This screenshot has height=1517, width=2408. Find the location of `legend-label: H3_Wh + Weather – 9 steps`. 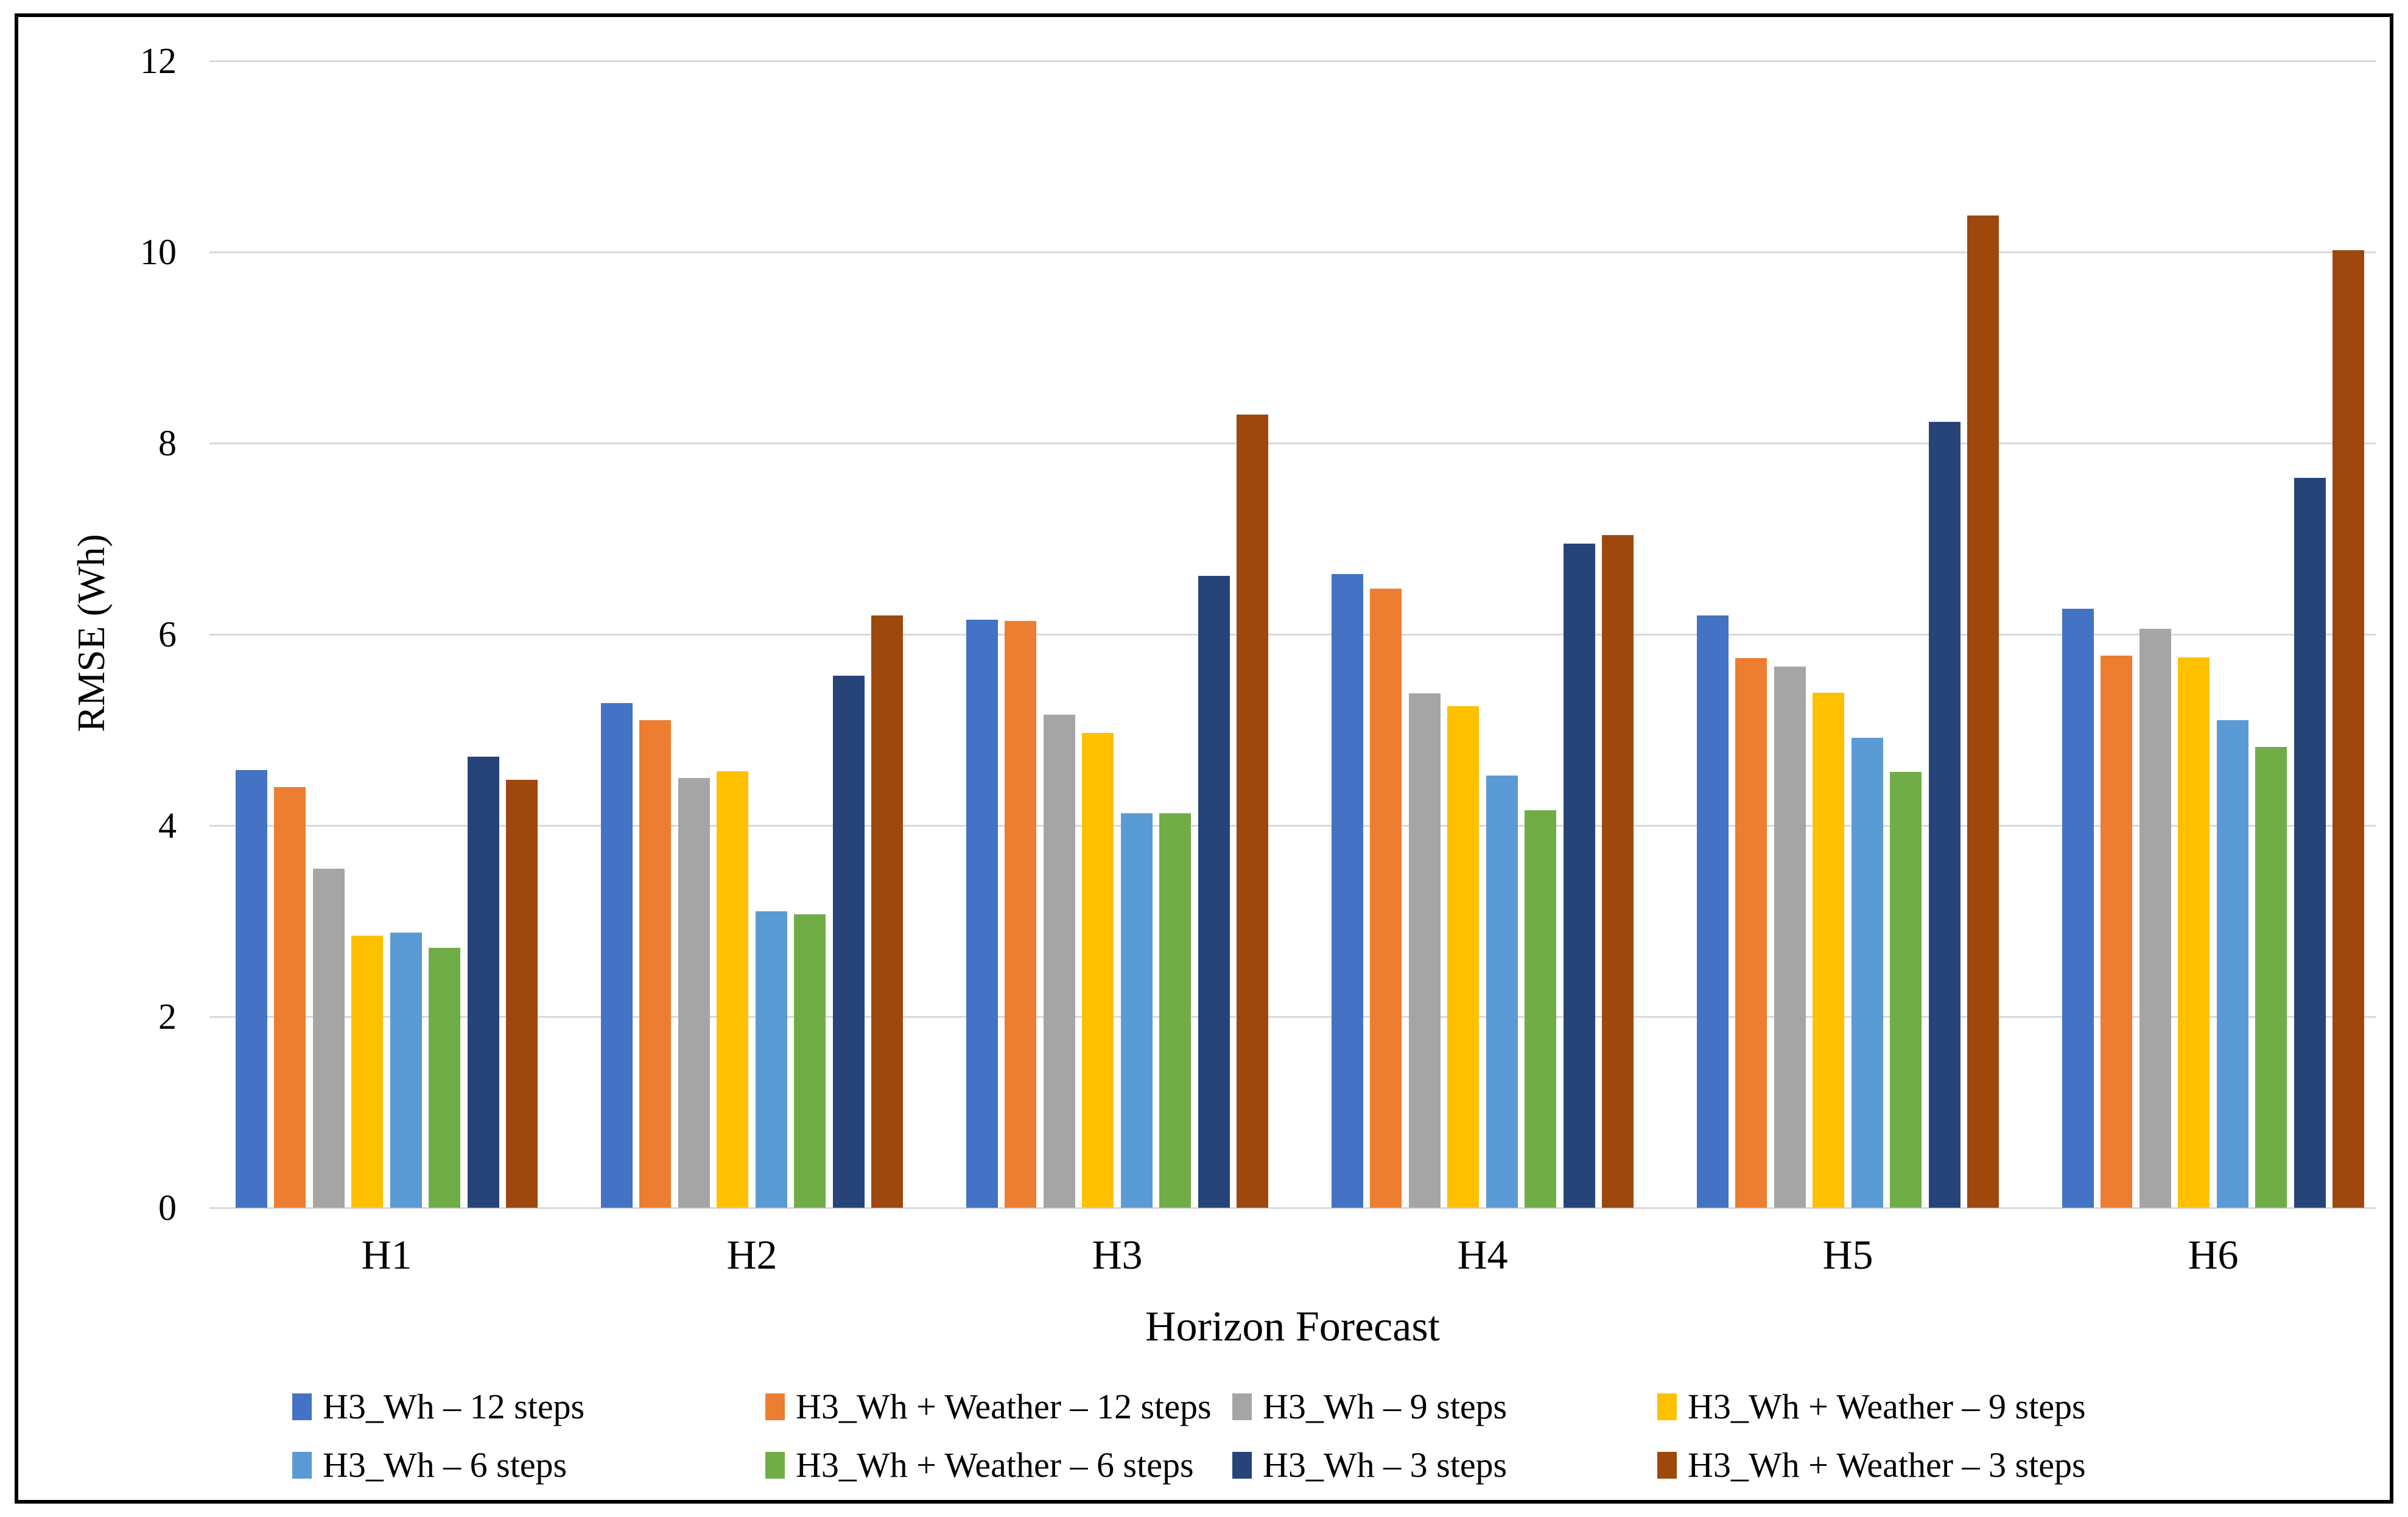

legend-label: H3_Wh + Weather – 9 steps is located at coordinates (1887, 1406).